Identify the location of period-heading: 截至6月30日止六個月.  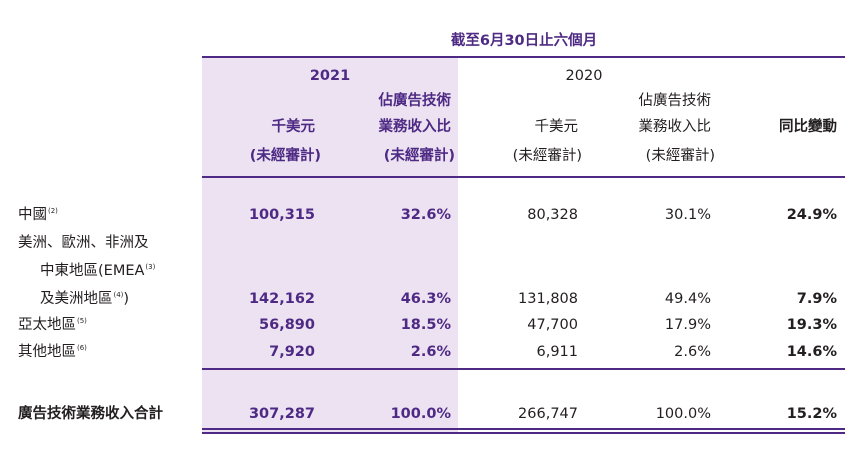
(524, 41).